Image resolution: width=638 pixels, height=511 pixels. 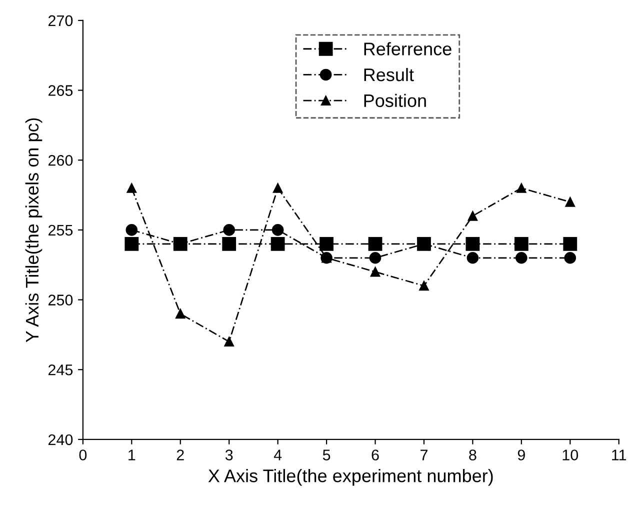 I want to click on x-tick-label: 8, so click(x=472, y=455).